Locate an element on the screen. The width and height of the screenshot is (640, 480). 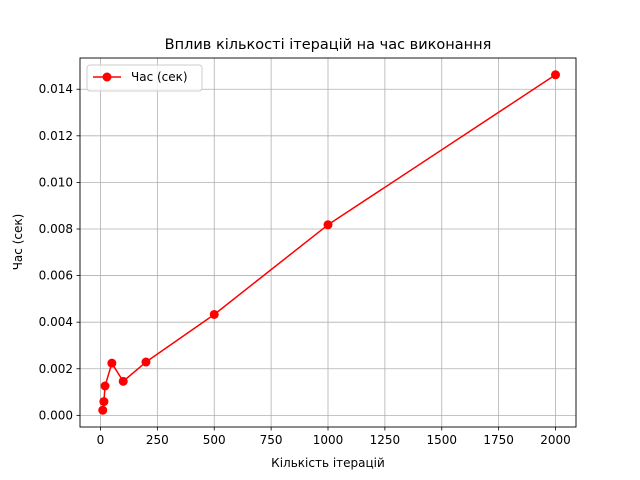
x-tick-label: 1000 is located at coordinates (328, 440).